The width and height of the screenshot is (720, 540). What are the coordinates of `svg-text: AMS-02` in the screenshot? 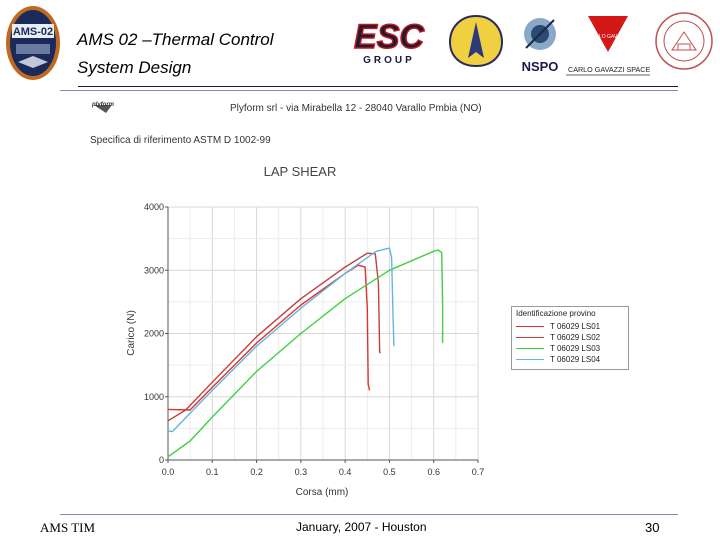 It's located at (33, 32).